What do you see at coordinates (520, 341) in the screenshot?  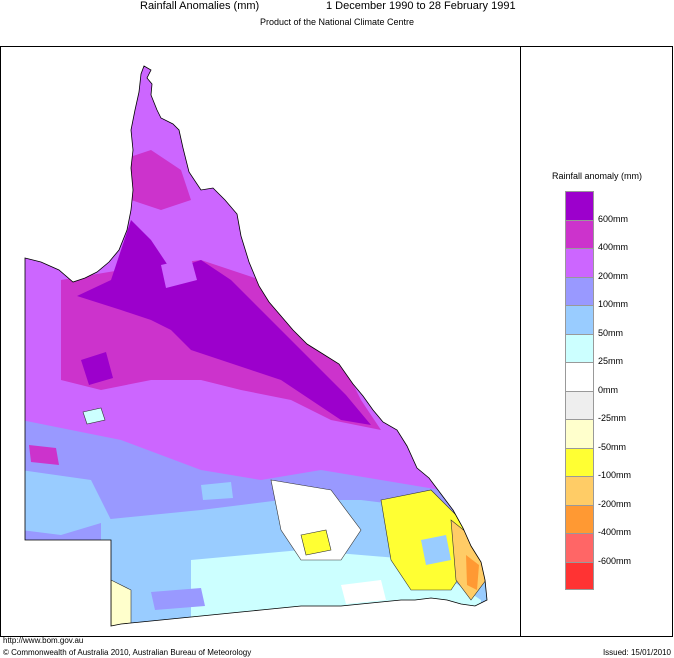 I see `legend-divider` at bounding box center [520, 341].